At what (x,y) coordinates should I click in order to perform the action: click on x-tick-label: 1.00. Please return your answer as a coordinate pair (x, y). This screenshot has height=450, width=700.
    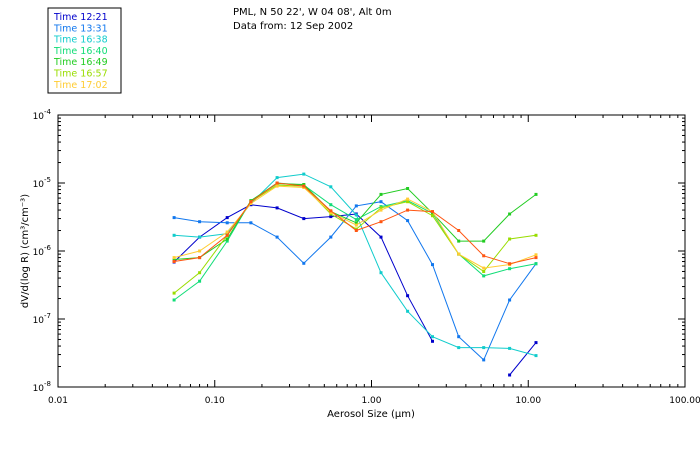
    Looking at the image, I should click on (371, 401).